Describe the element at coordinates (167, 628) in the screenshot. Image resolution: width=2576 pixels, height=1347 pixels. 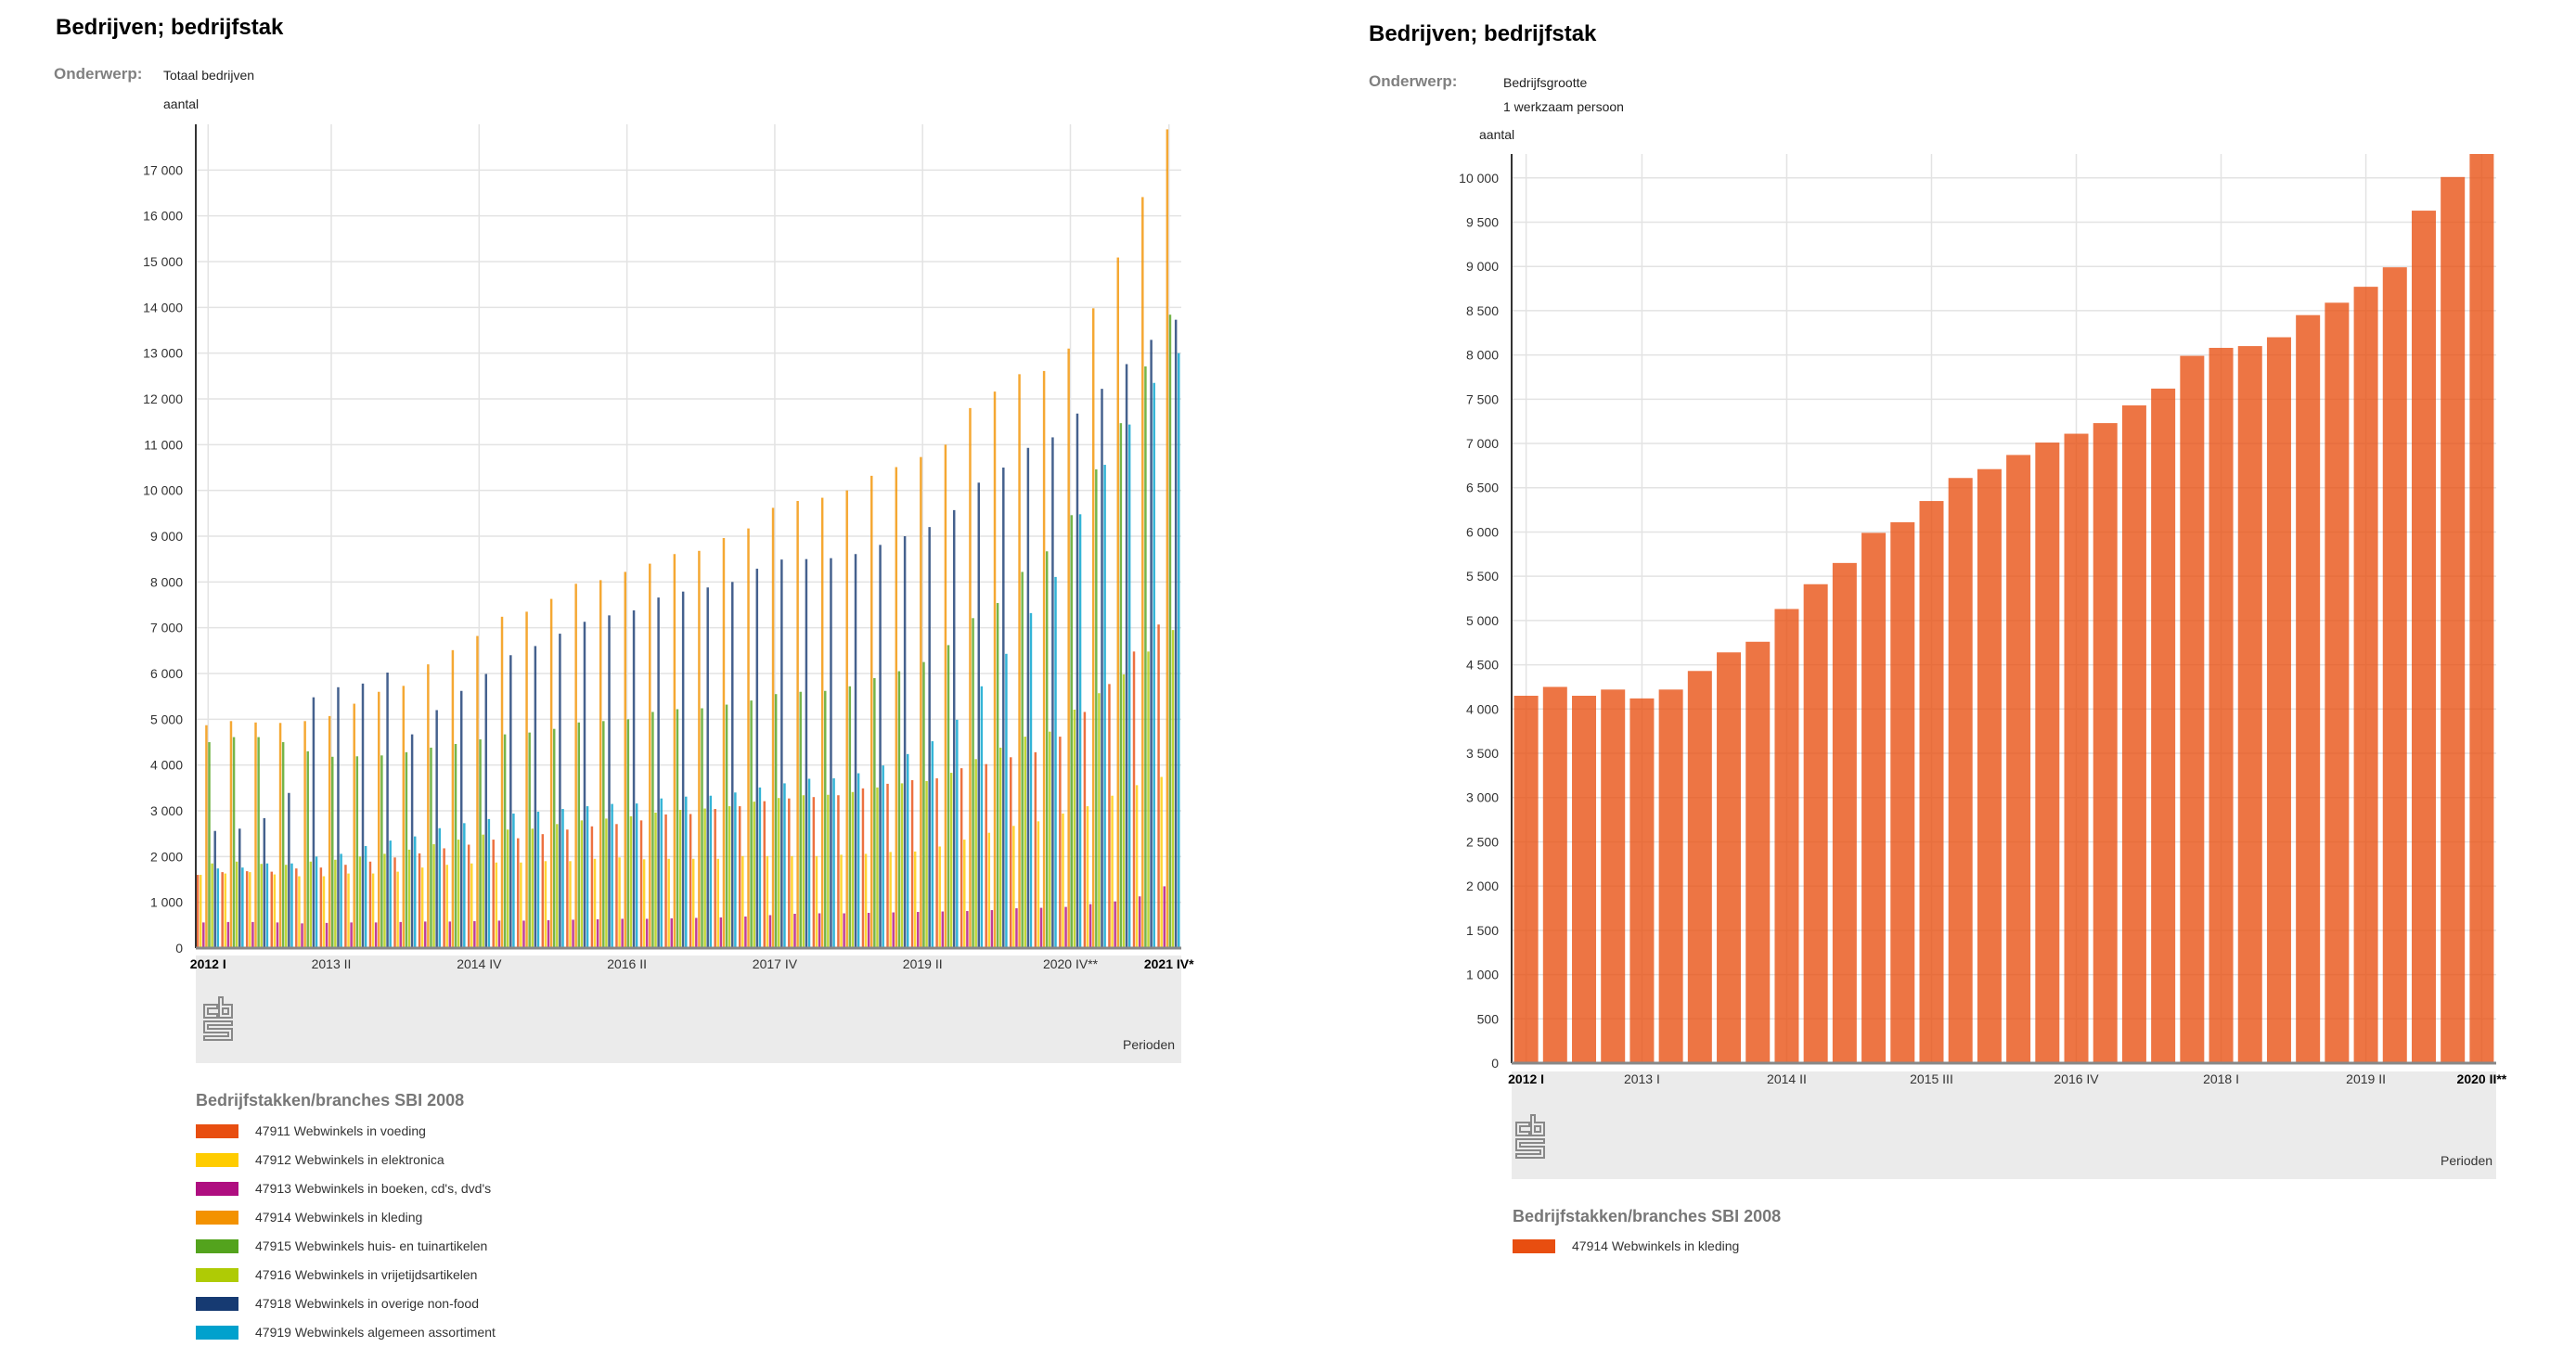
I see `left-y-tick-label: 7 000` at that location.